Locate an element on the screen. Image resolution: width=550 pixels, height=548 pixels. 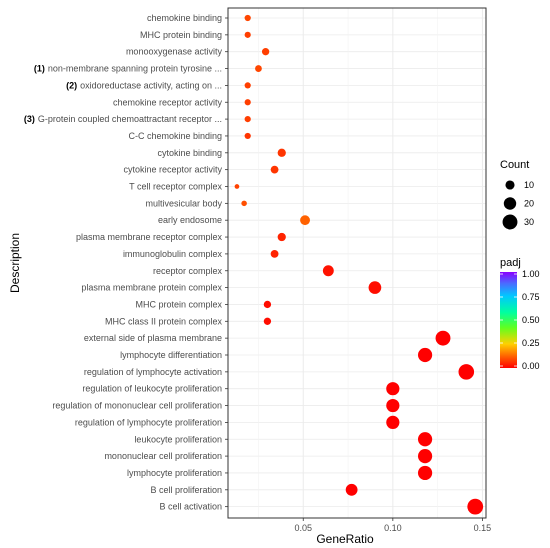
size-legend: Count 10 20 30 is located at coordinates (517, 194).